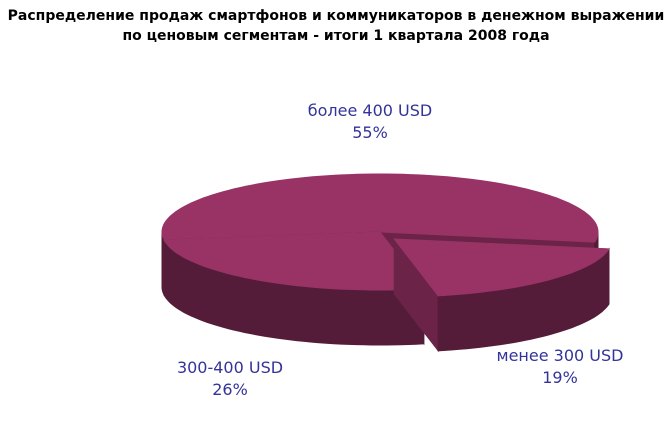 The height and width of the screenshot is (426, 672). What do you see at coordinates (560, 355) in the screenshot?
I see `category-label: менее 300 USD` at bounding box center [560, 355].